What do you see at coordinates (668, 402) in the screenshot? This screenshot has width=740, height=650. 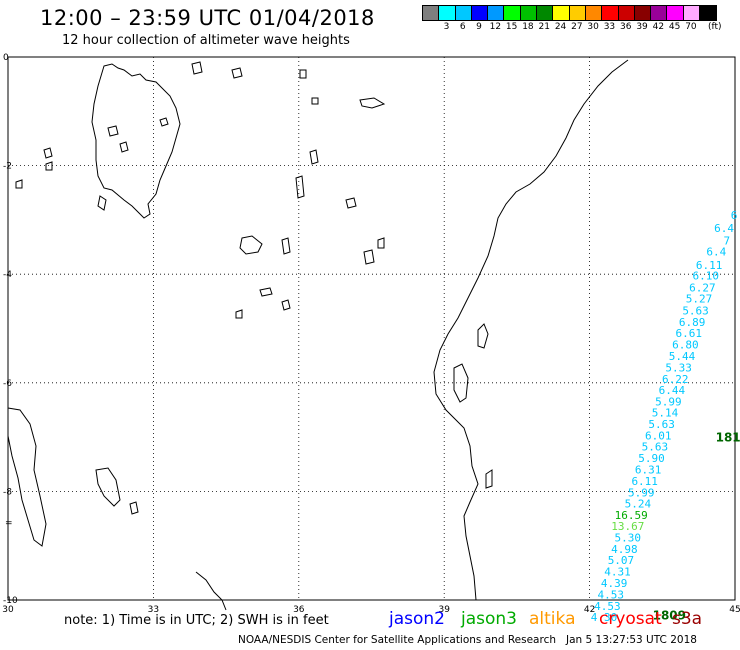 I see `wave-height-value: 5.99` at bounding box center [668, 402].